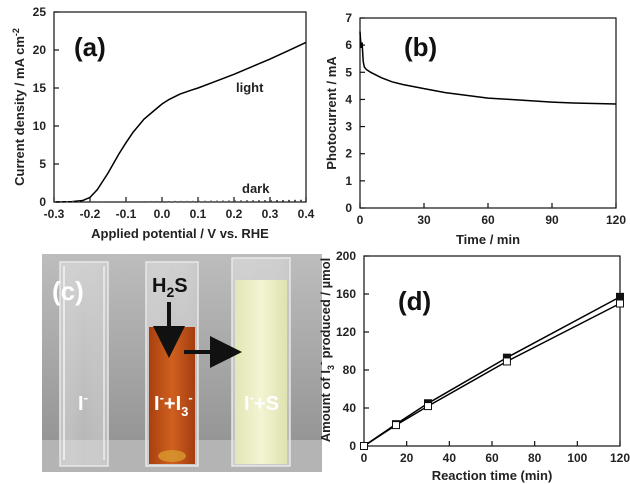  I want to click on y-axis-label: Current density / mA cm-2, so click(19, 107).